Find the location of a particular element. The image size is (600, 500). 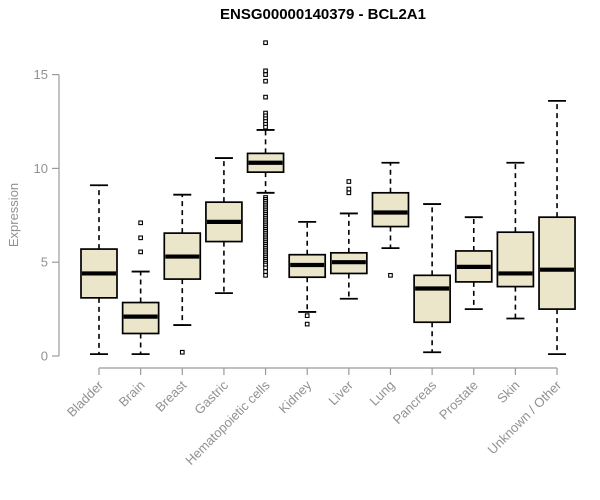

box-group-liver is located at coordinates (348, 239).